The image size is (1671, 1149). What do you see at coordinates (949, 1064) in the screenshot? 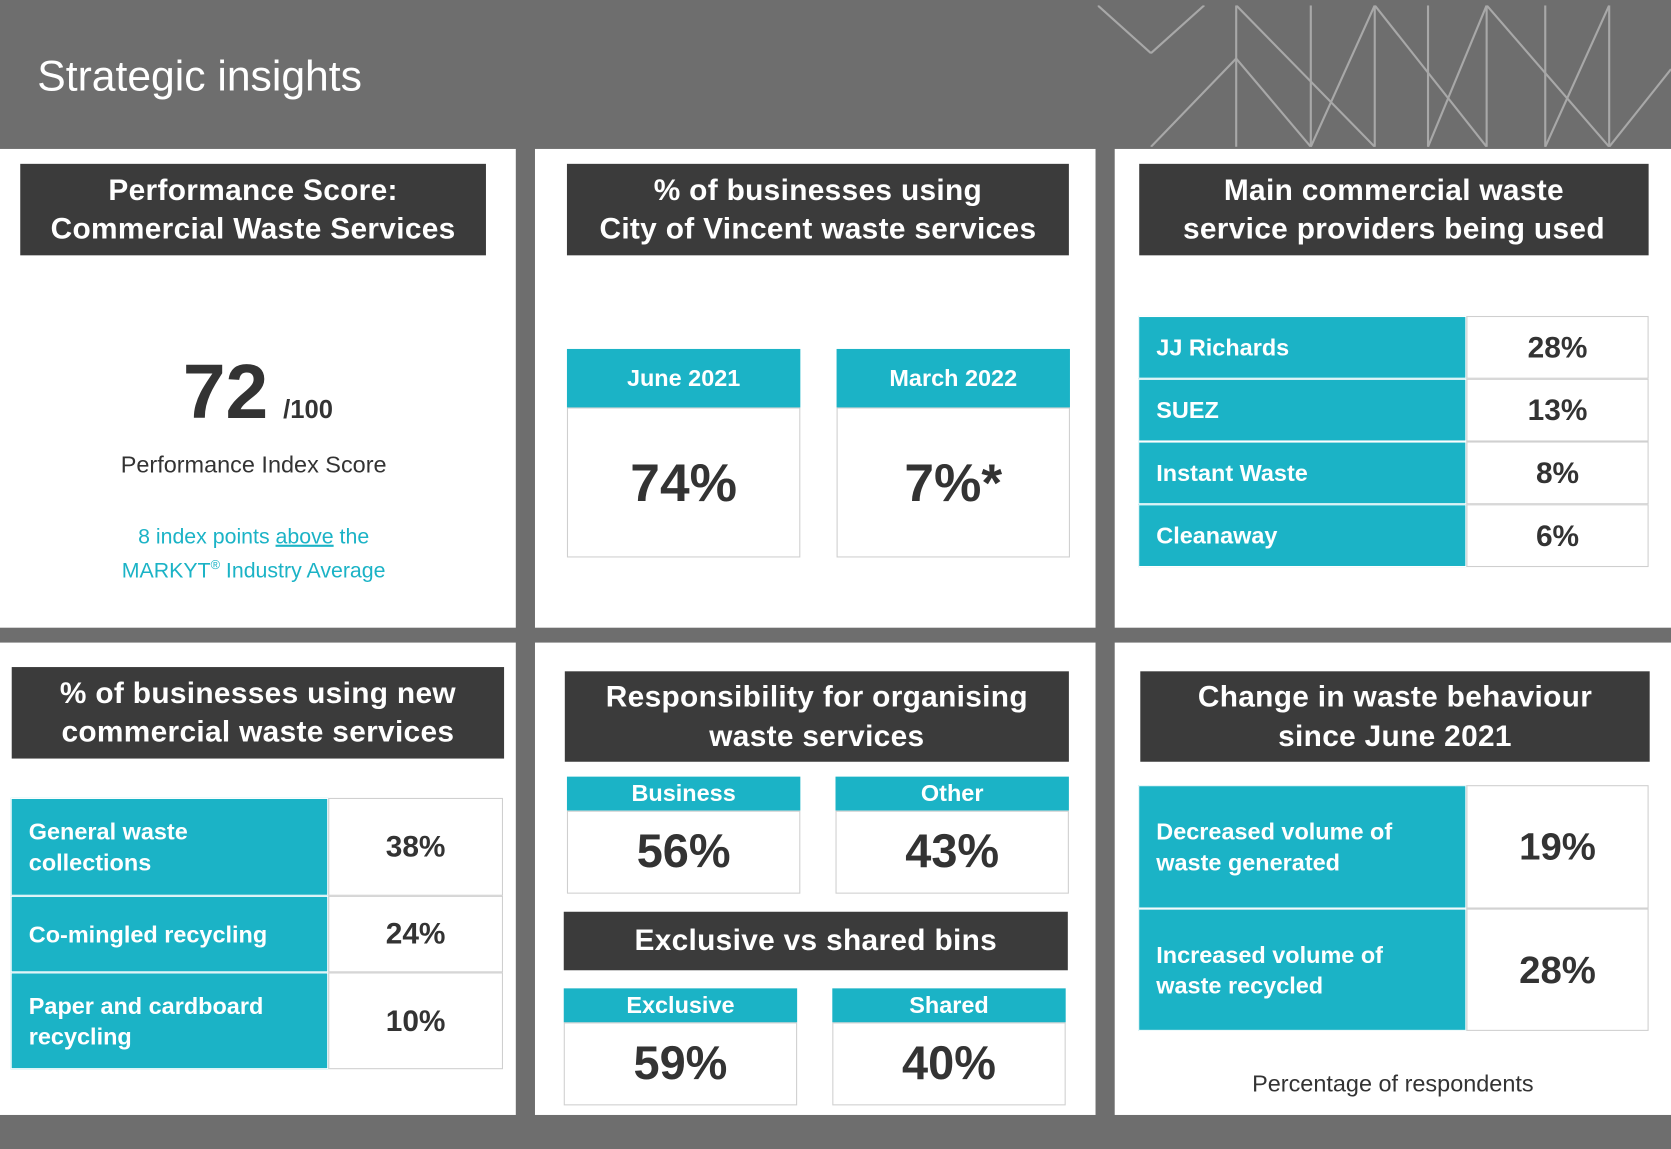
I see `card-value: 40%` at bounding box center [949, 1064].